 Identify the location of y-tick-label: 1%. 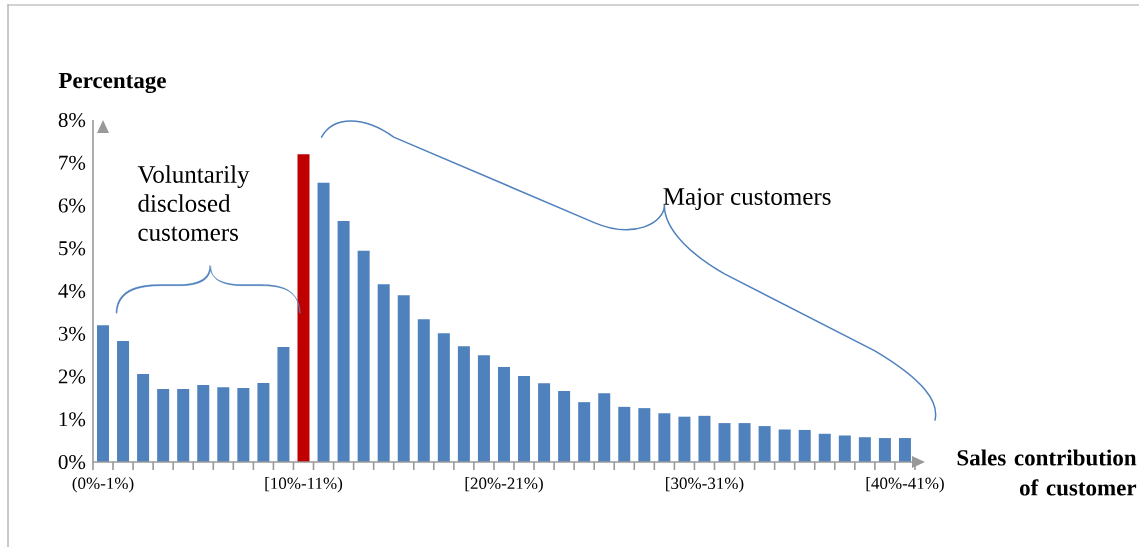
(72, 419).